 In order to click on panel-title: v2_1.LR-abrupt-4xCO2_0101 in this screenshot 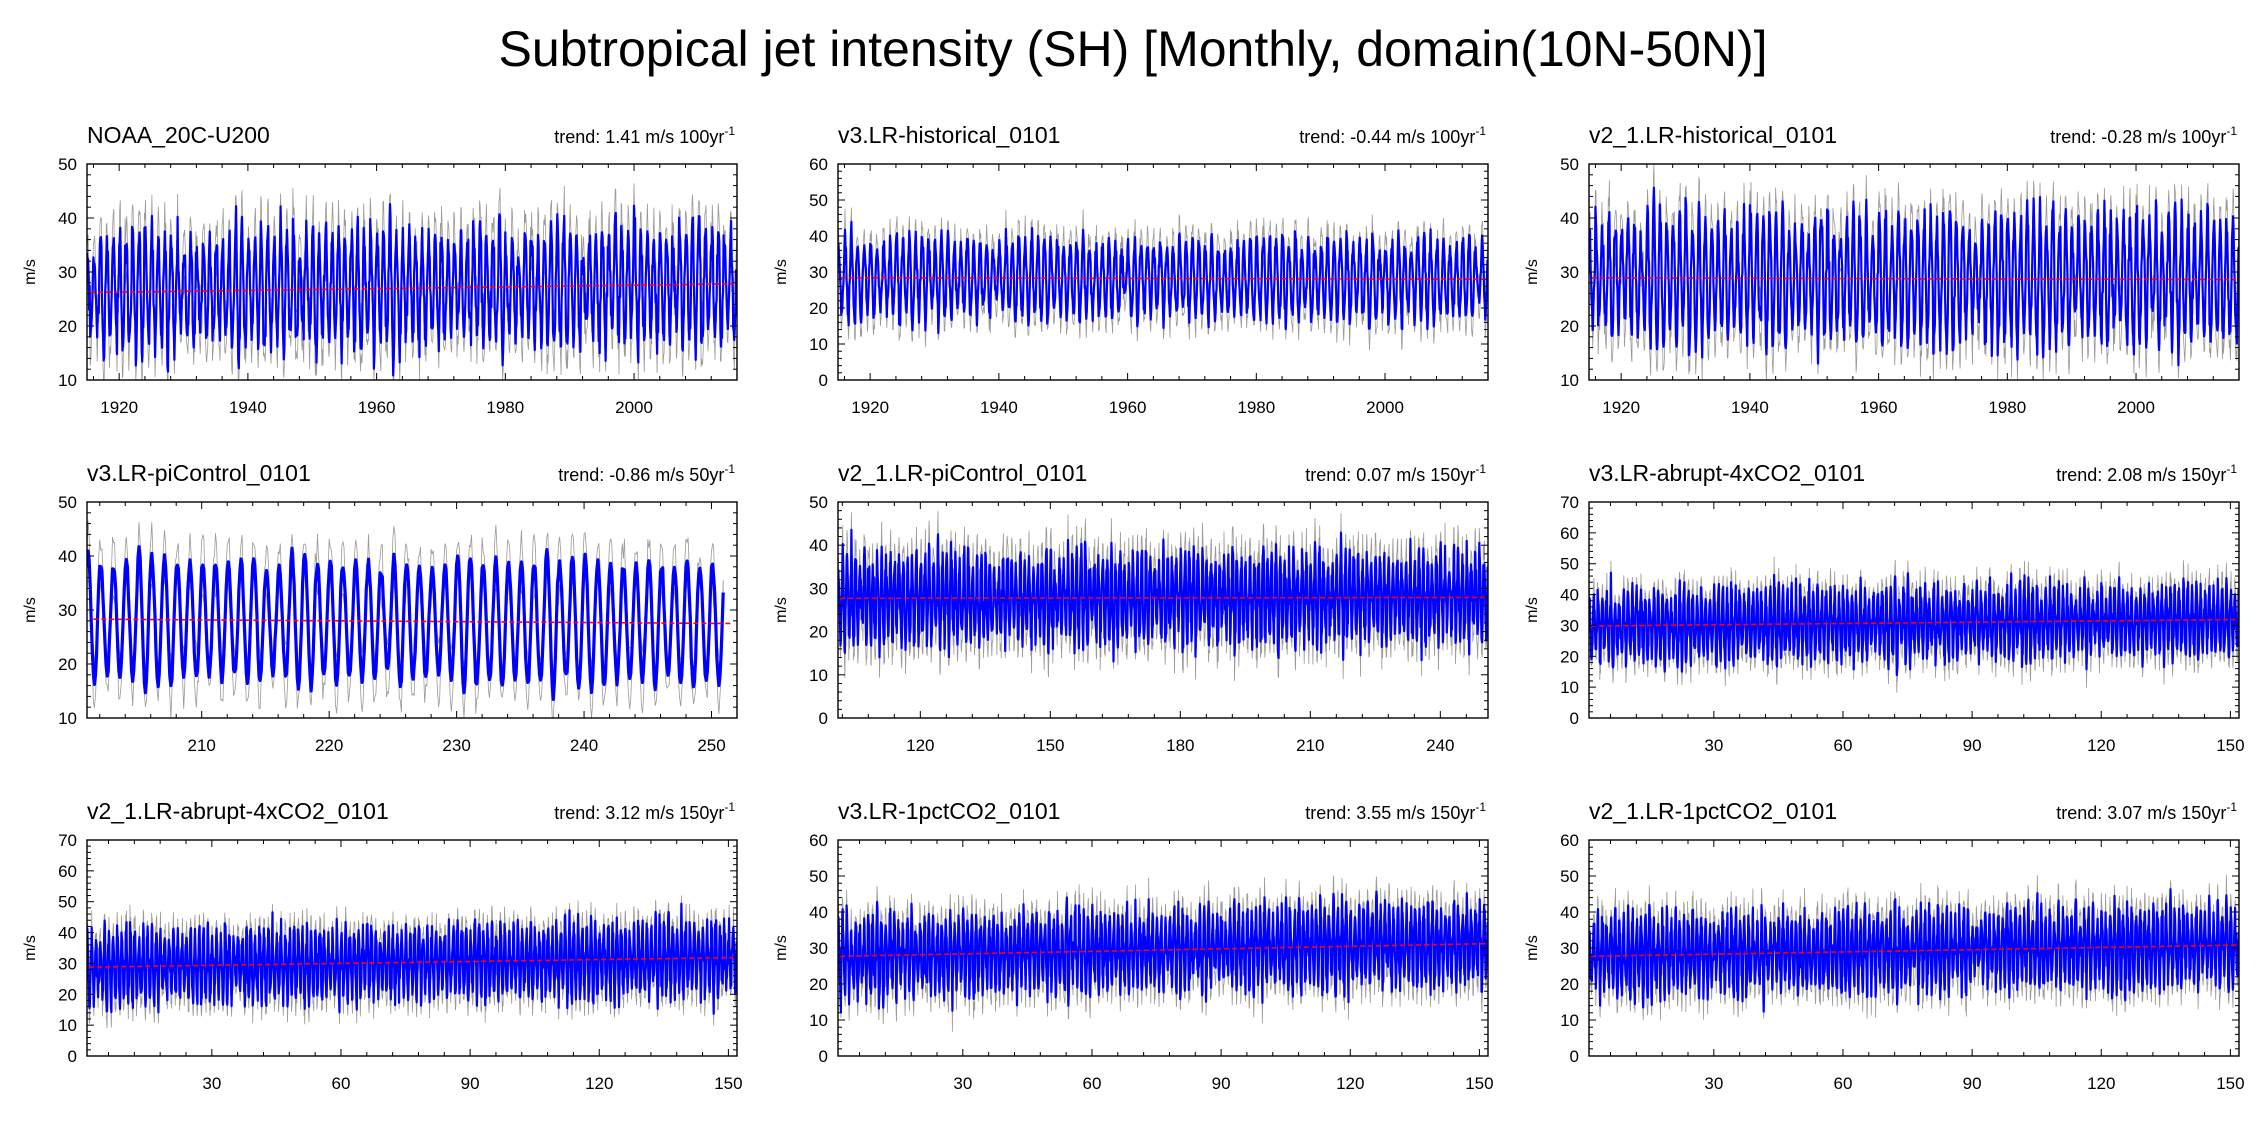, I will do `click(238, 811)`.